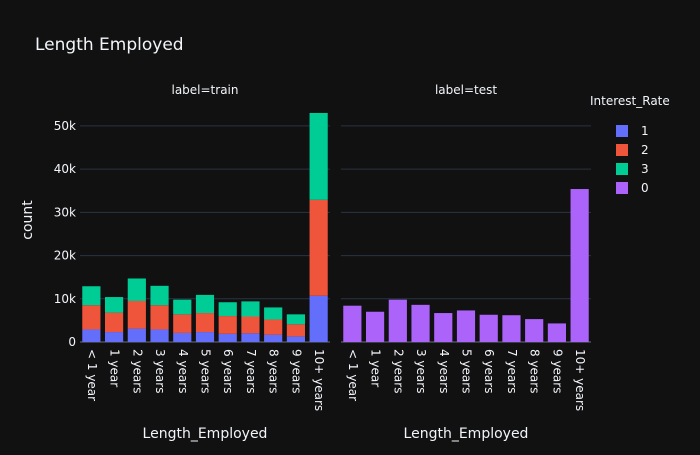  What do you see at coordinates (205, 434) in the screenshot?
I see `x-axis-title-train: Length_Employed` at bounding box center [205, 434].